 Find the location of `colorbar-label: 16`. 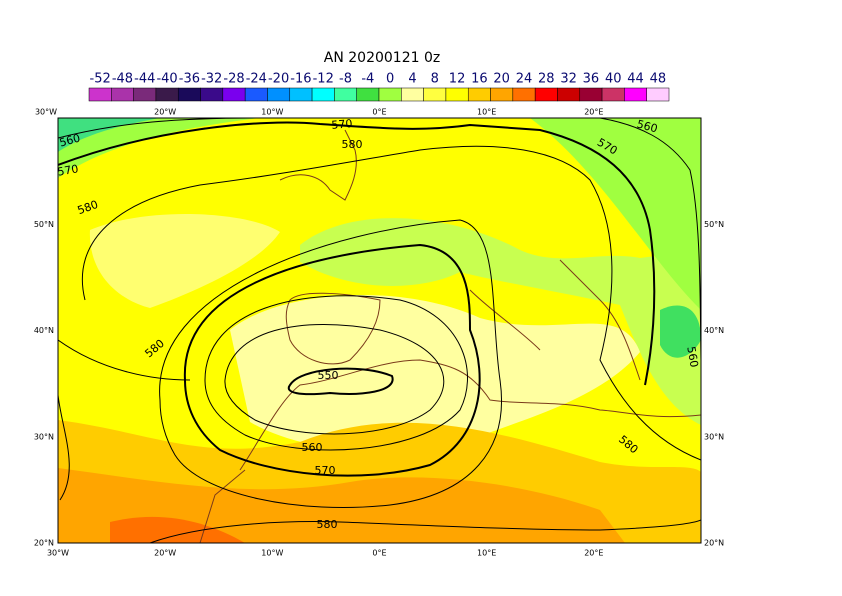

colorbar-label: 16 is located at coordinates (479, 79).